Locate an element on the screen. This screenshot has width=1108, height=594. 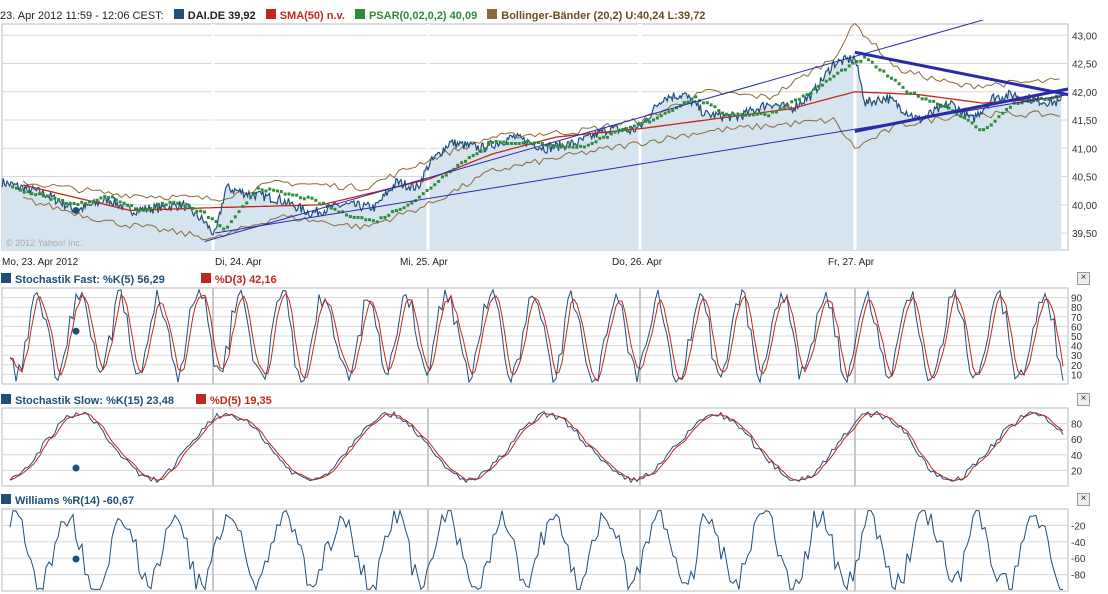
legend-sma-swatch is located at coordinates (270, 14).